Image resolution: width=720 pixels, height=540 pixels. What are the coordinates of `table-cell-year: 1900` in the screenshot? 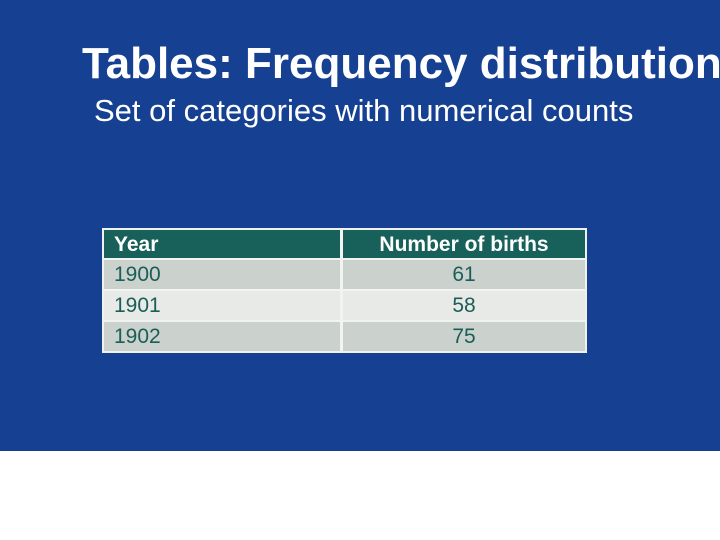 It's located at (137, 274).